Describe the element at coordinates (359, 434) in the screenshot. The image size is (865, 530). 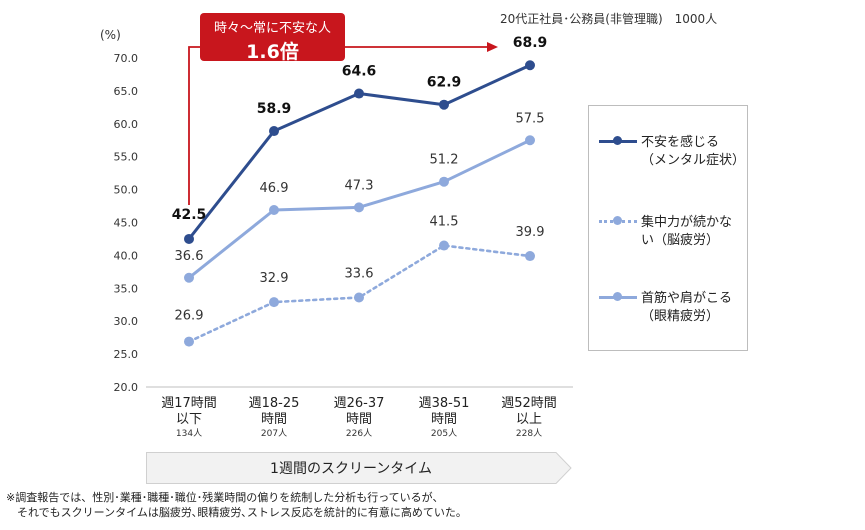
I see `x-category-count: 226人` at that location.